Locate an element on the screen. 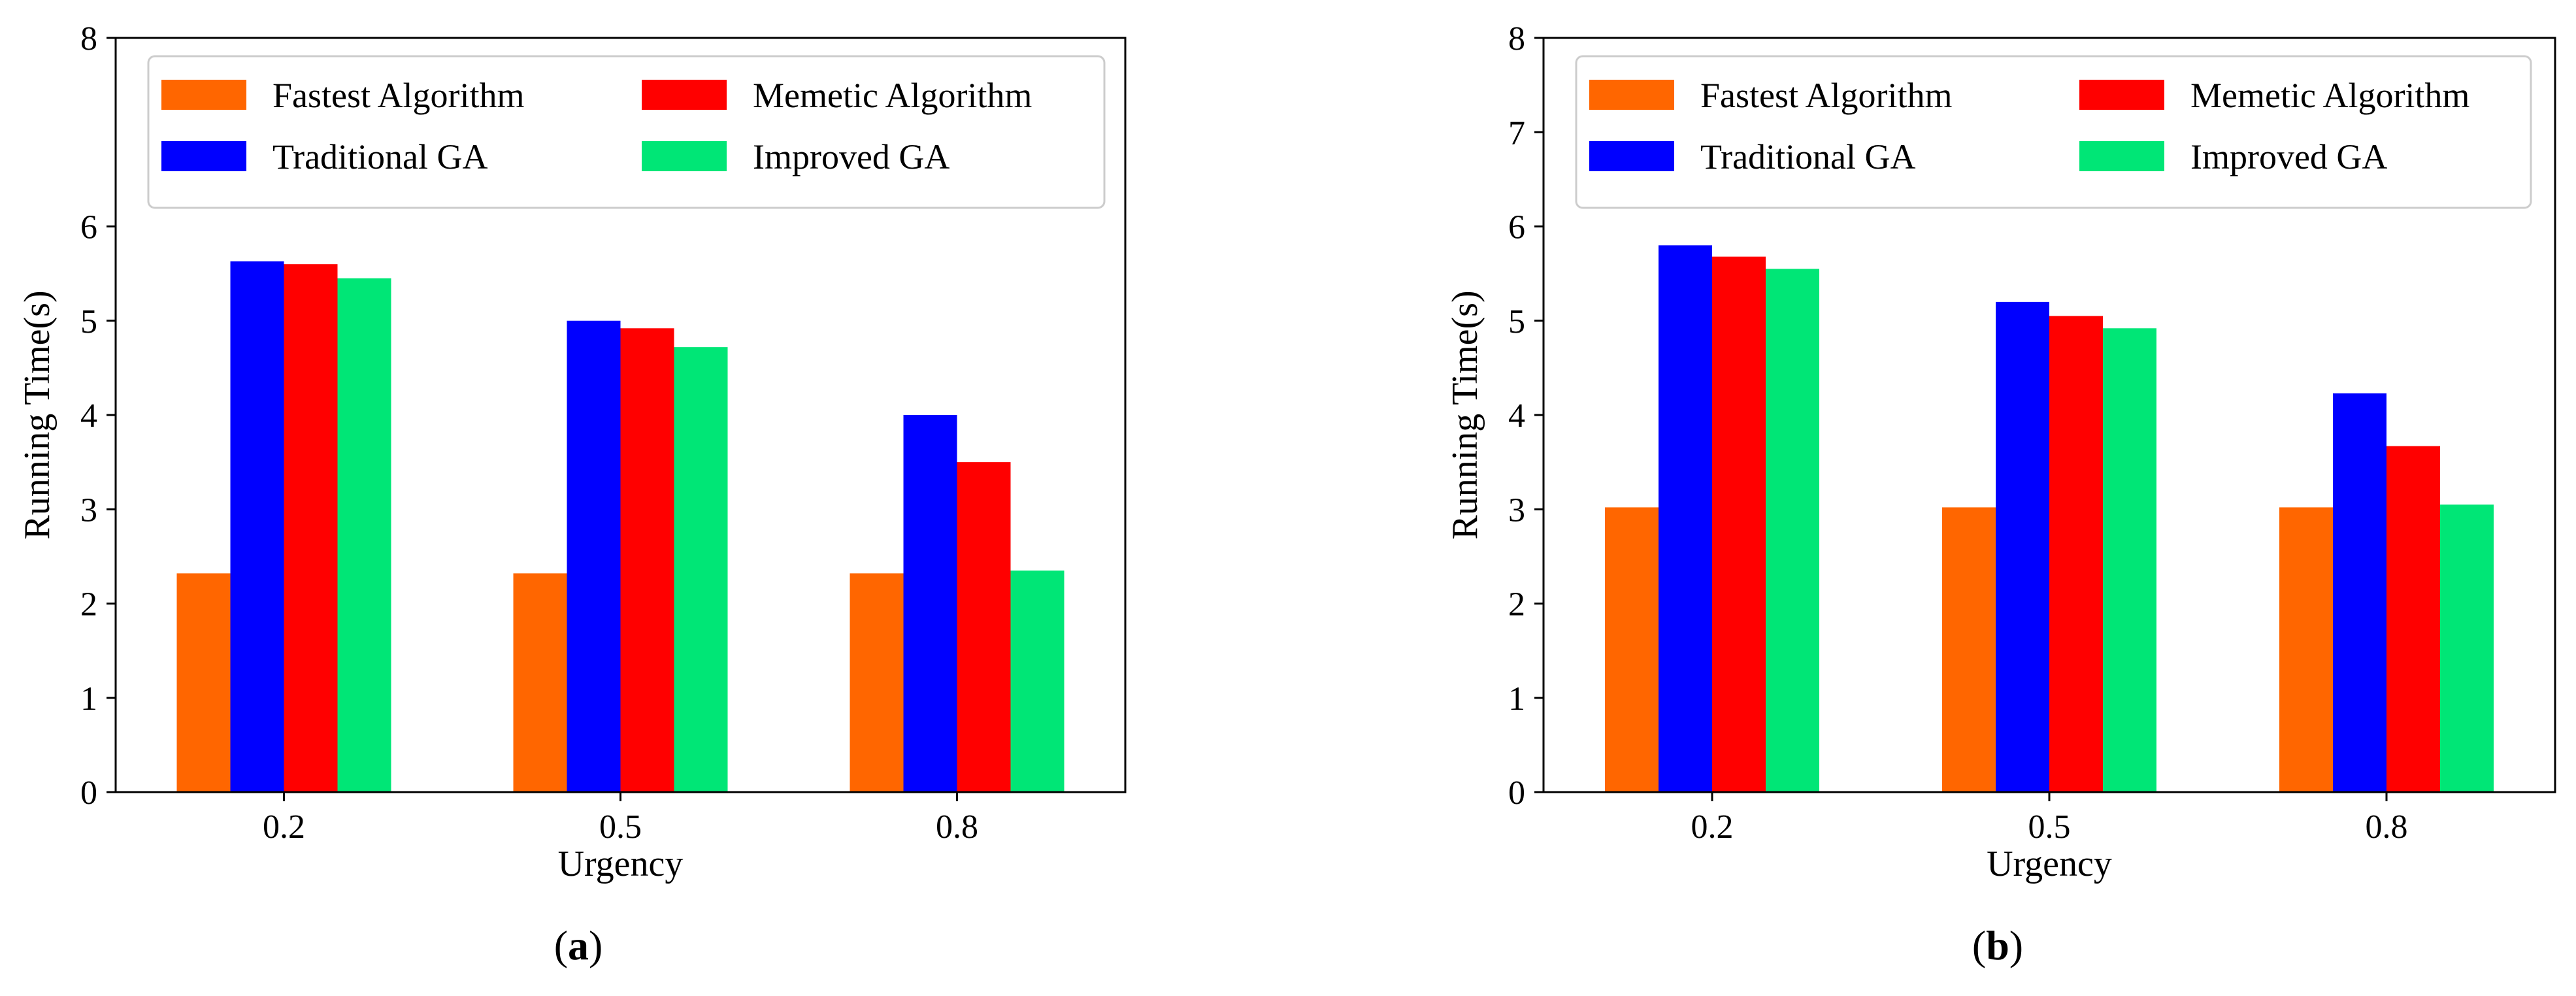  bar-b-traditional-ga-0.2 is located at coordinates (1685, 519).